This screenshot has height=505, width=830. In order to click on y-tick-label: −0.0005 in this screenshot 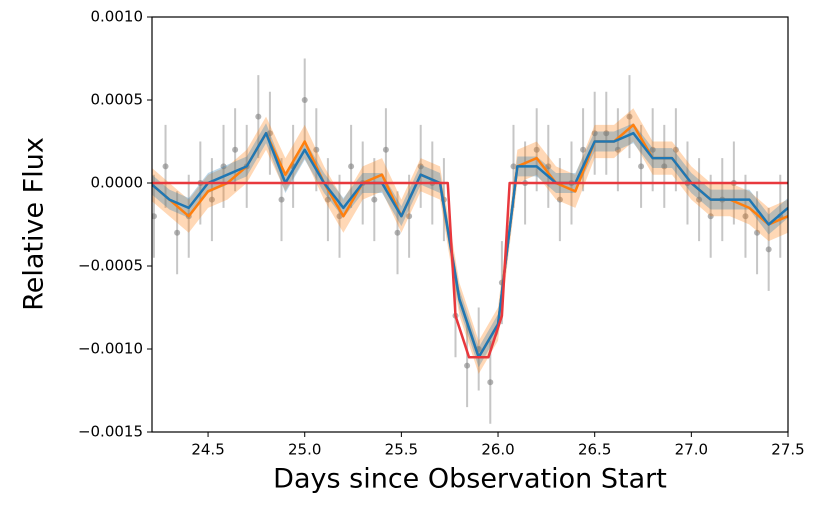, I will do `click(110, 266)`.